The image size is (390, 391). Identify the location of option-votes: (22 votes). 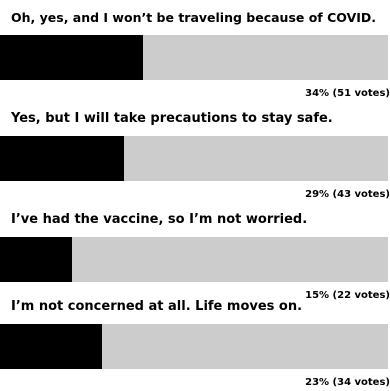
(361, 295).